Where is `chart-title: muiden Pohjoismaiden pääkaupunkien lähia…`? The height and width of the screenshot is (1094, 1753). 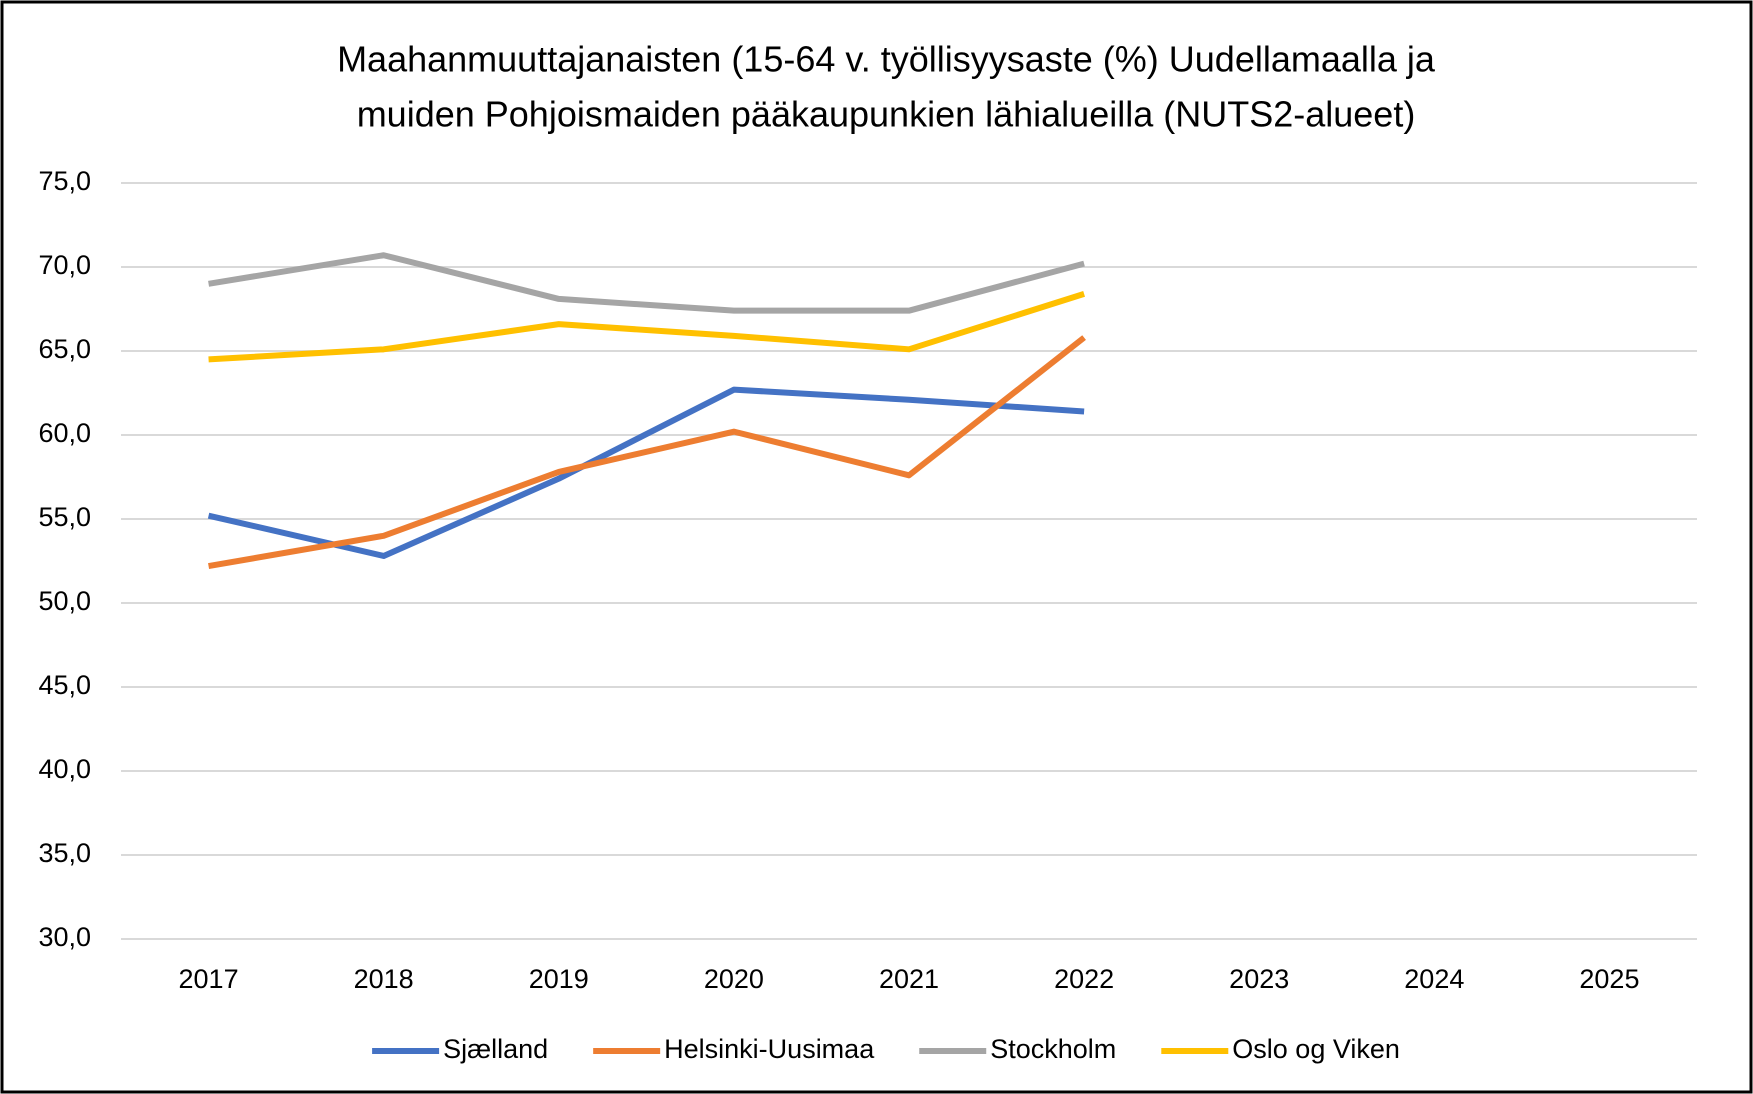 chart-title: muiden Pohjoismaiden pääkaupunkien lähia… is located at coordinates (886, 114).